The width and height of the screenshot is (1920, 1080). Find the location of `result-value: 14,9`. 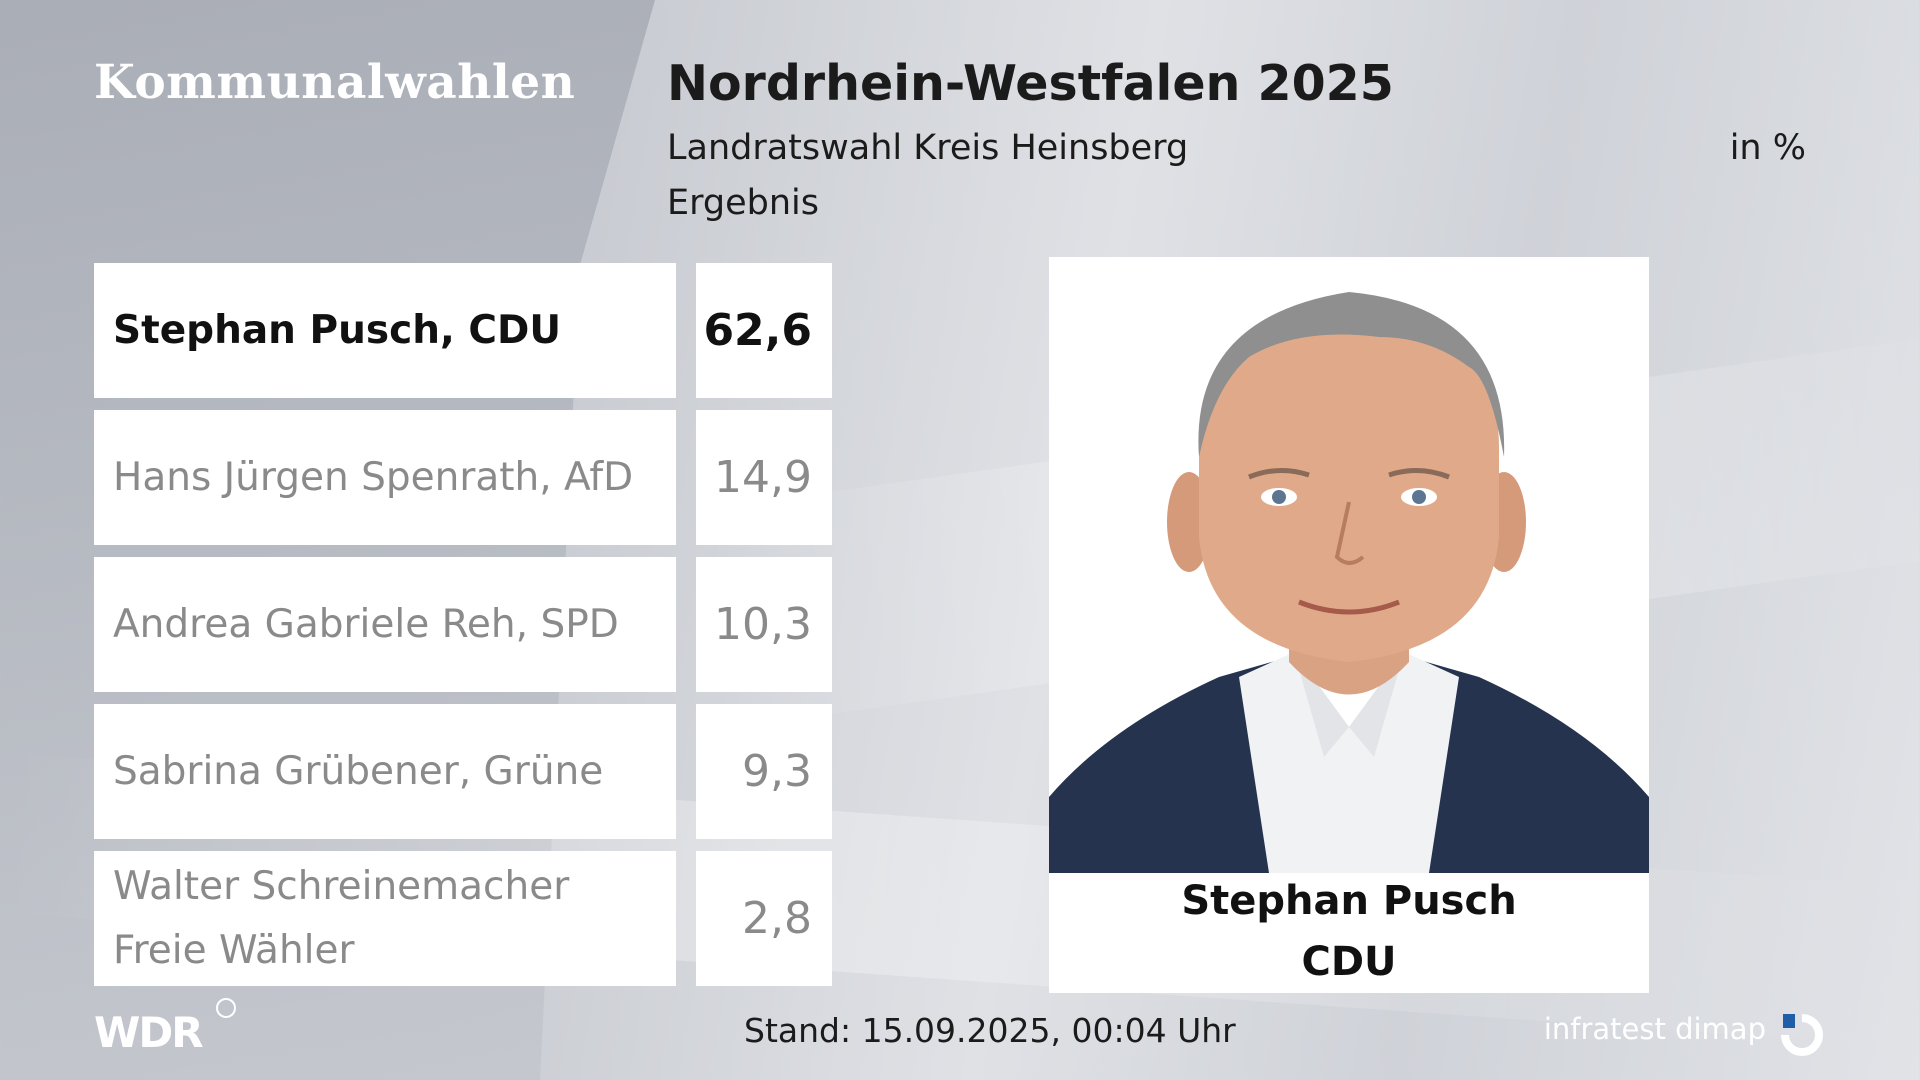

result-value: 14,9 is located at coordinates (763, 477).